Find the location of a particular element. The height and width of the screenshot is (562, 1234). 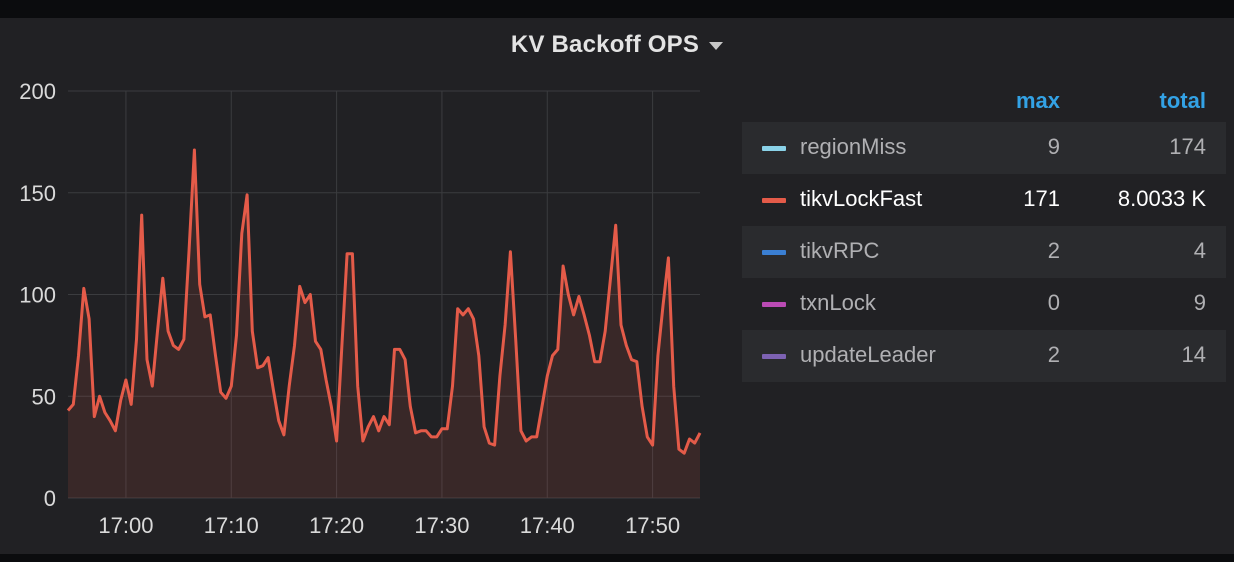

legend-item-updateleader: updateLeader 2 14 is located at coordinates (984, 356).